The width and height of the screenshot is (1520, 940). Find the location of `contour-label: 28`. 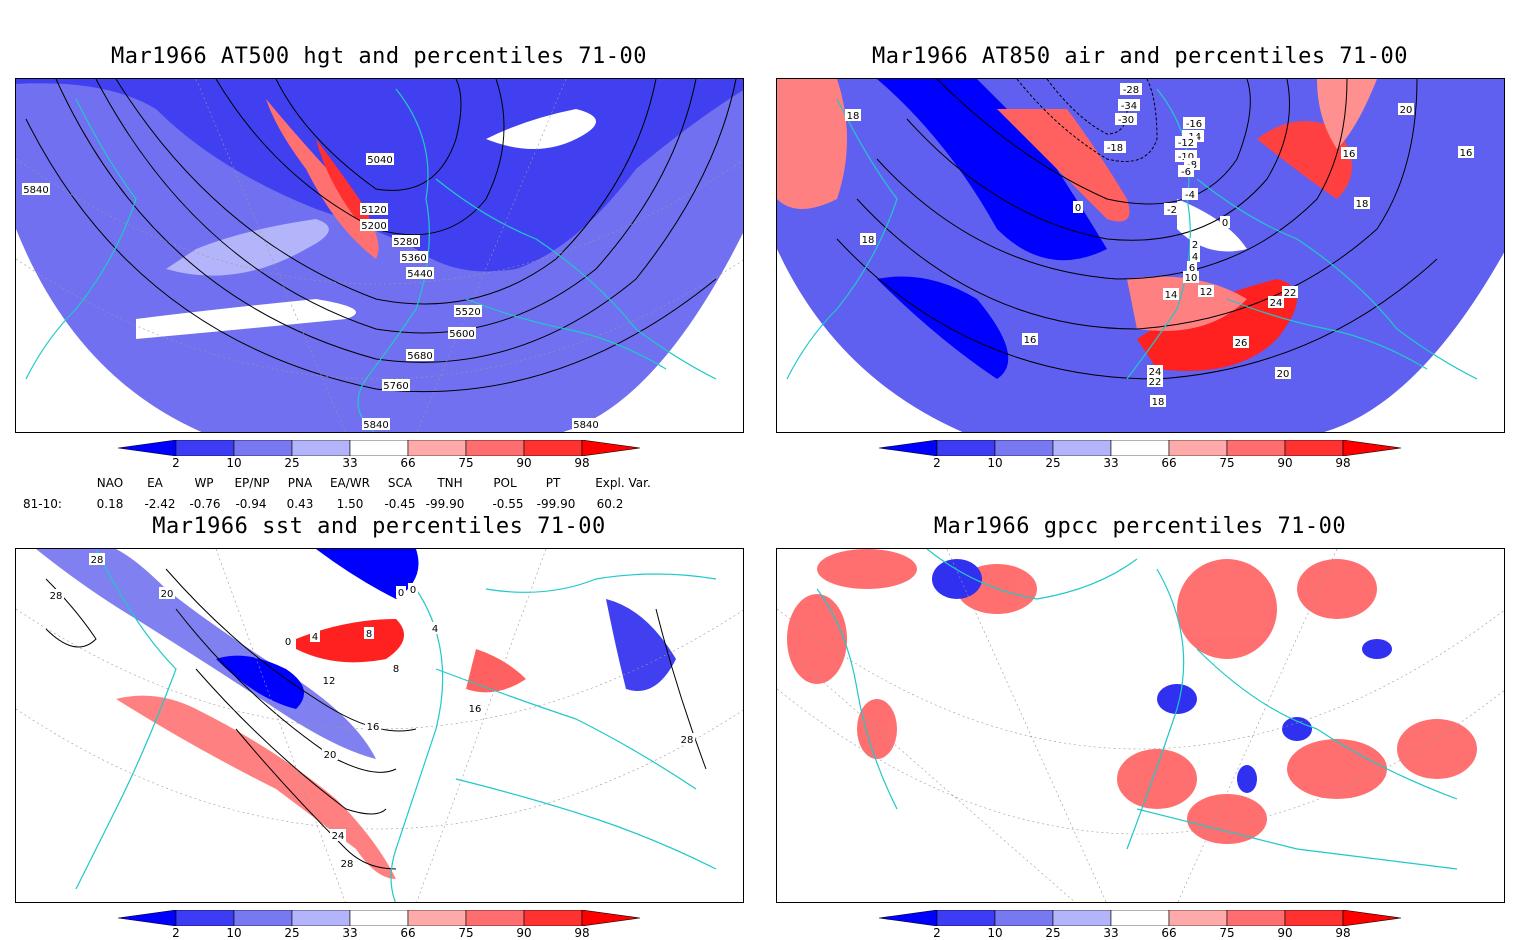

contour-label: 28 is located at coordinates (687, 739).